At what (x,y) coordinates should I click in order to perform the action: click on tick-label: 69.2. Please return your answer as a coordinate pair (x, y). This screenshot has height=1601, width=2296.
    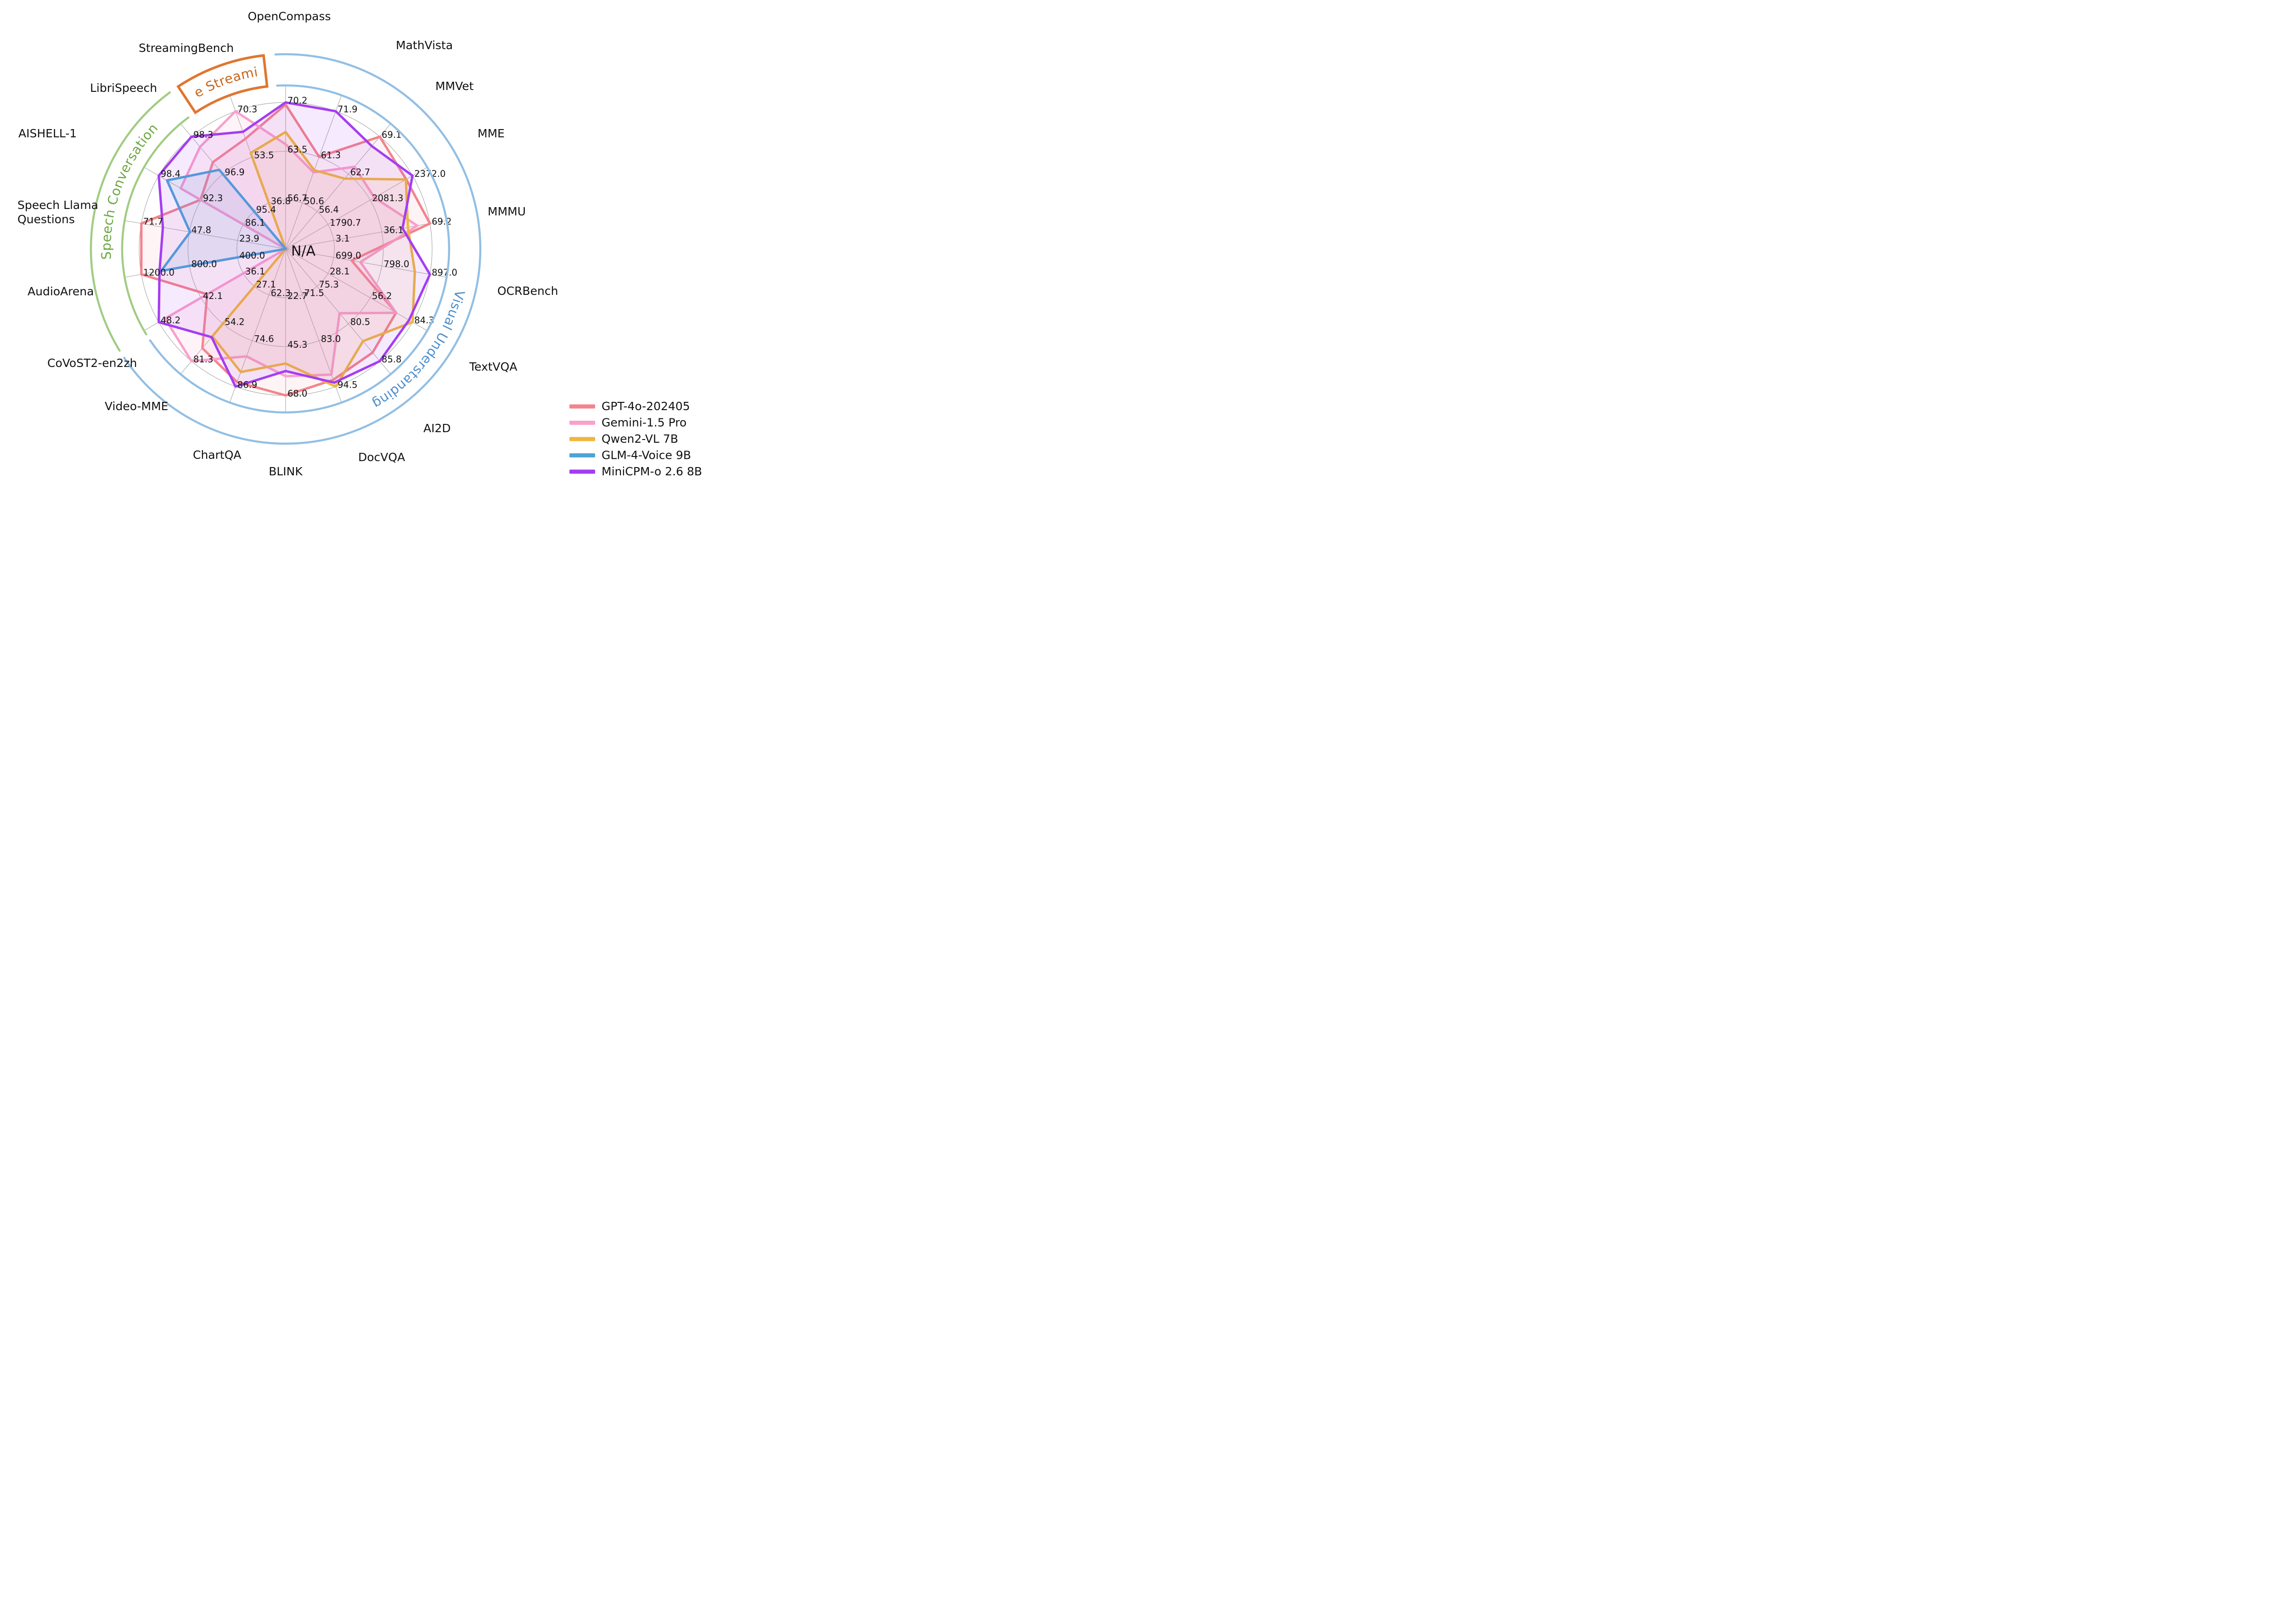
    Looking at the image, I should click on (441, 221).